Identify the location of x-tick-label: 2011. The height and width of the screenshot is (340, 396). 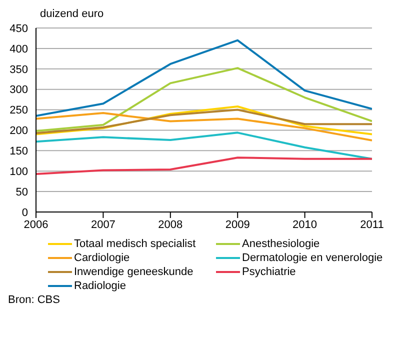
(372, 224).